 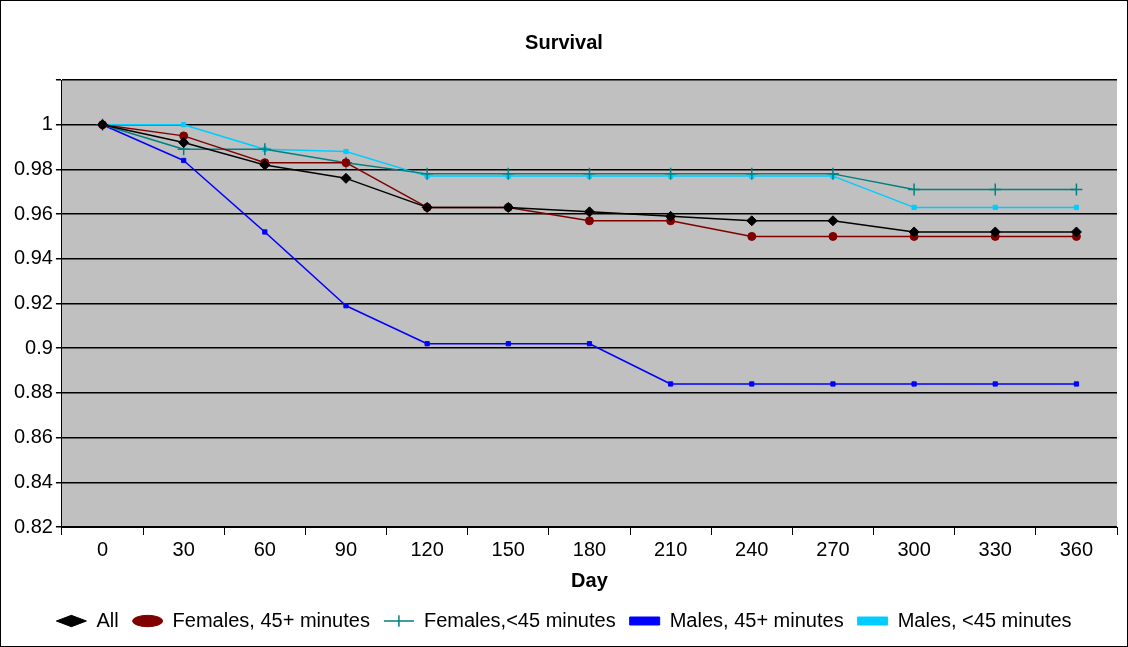 What do you see at coordinates (833, 548) in the screenshot?
I see `x-tick-label: 270` at bounding box center [833, 548].